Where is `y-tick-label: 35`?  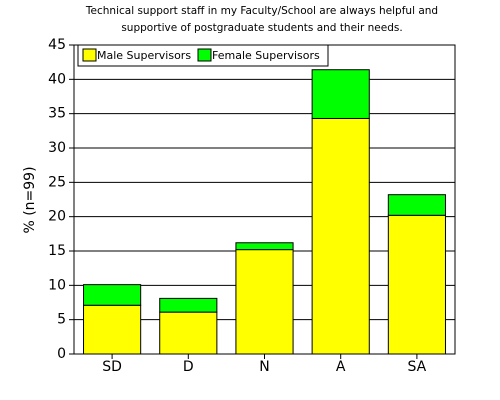 y-tick-label: 35 is located at coordinates (57, 114).